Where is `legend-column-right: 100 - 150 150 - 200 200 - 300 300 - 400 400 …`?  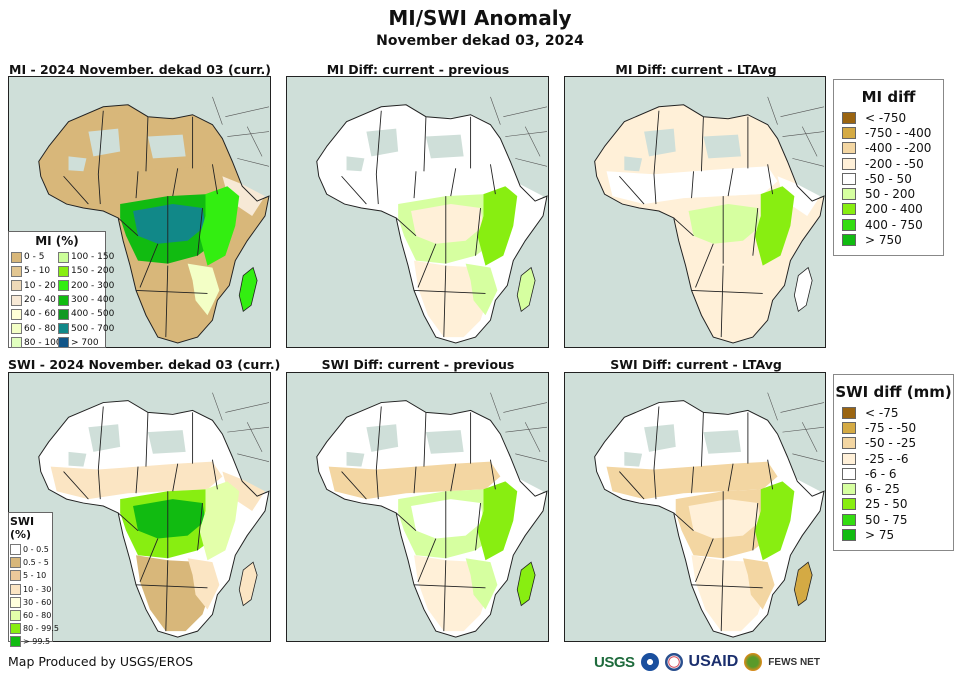 legend-column-right: 100 - 150 150 - 200 200 - 300 300 - 400 400 … is located at coordinates (86, 300).